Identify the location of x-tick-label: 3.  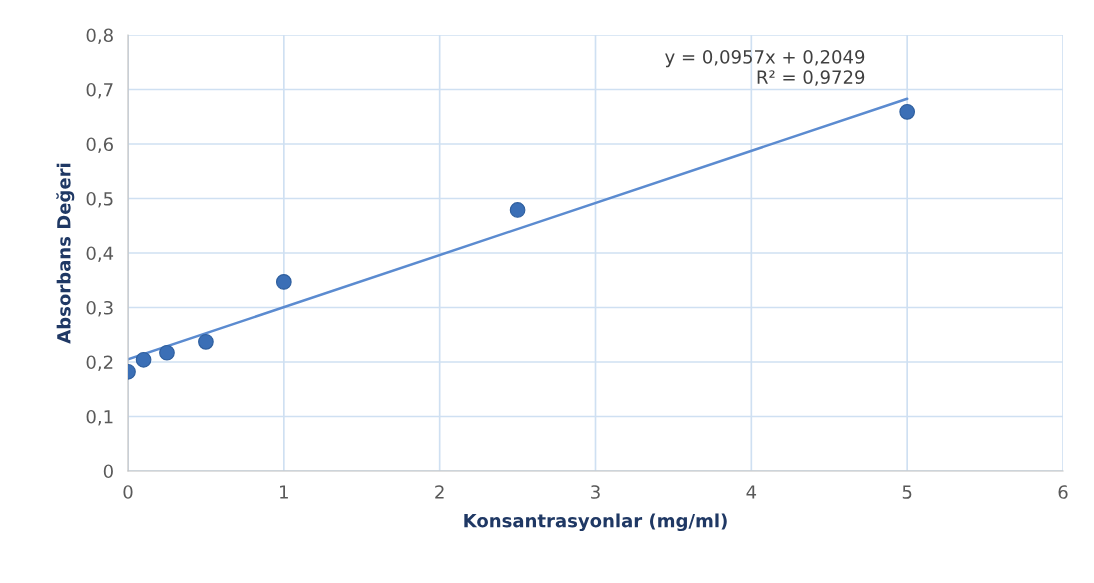
(595, 492).